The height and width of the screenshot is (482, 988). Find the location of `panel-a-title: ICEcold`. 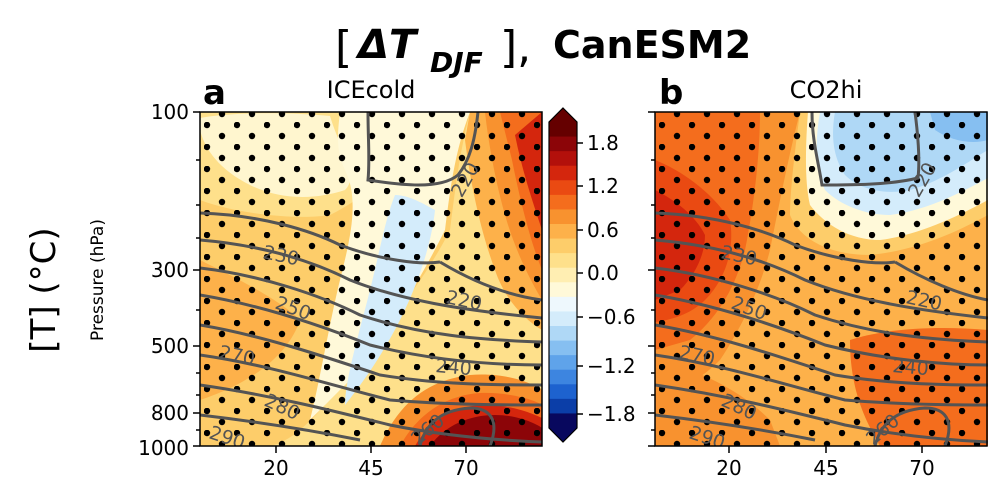

panel-a-title: ICEcold is located at coordinates (371, 90).